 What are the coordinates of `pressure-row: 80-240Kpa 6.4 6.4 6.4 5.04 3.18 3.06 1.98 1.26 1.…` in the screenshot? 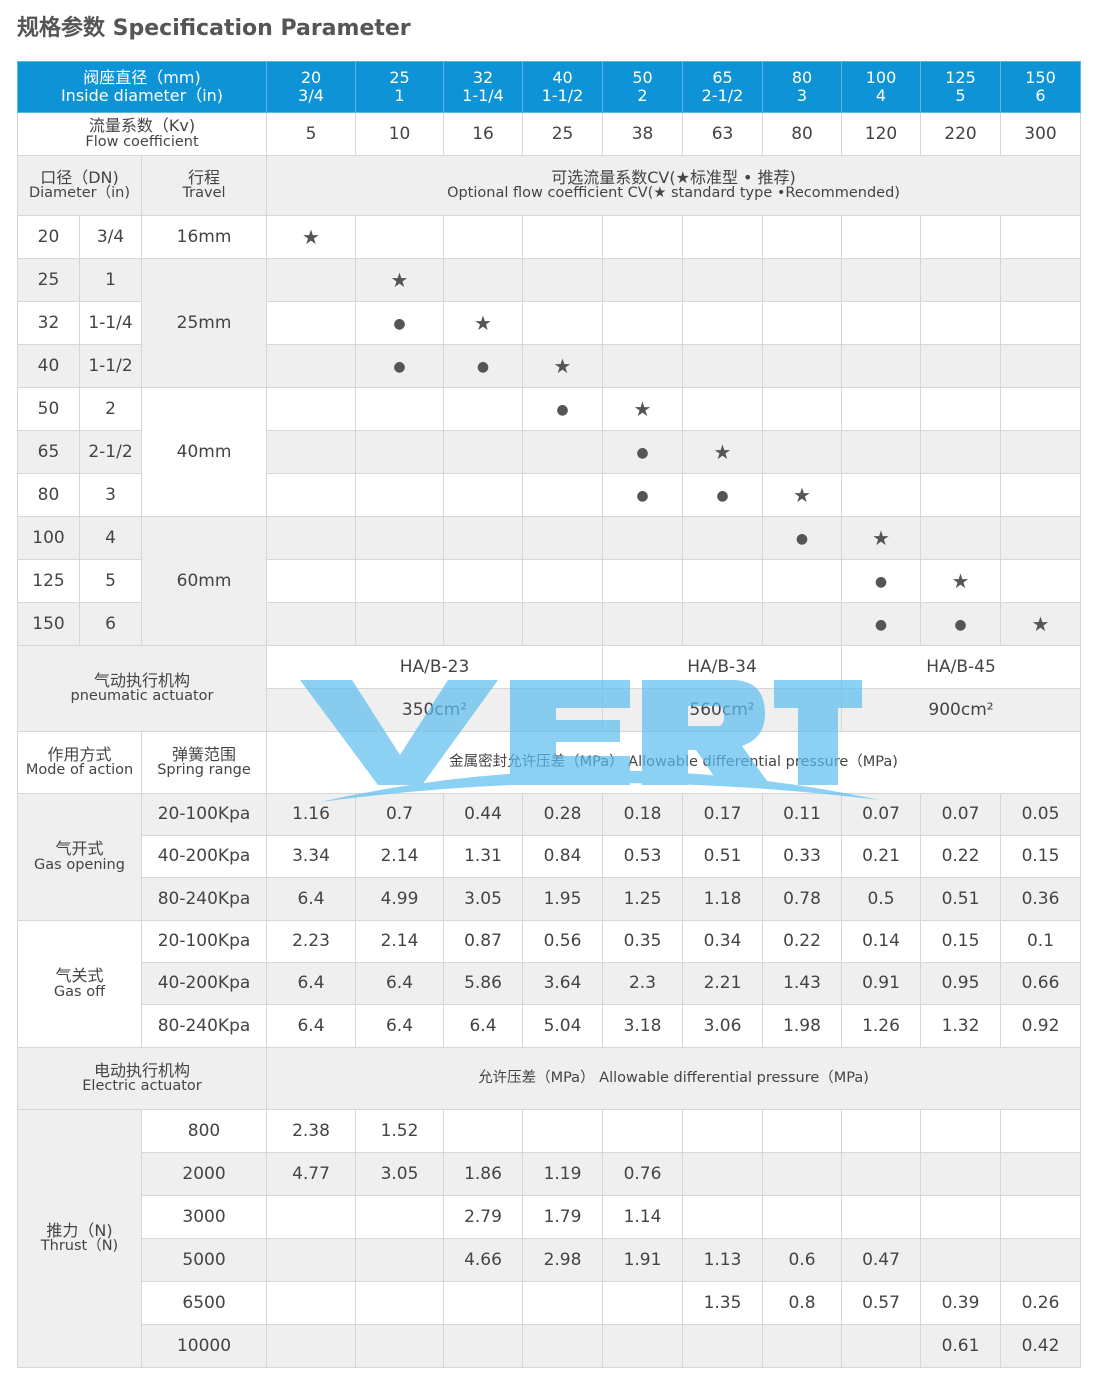 It's located at (550, 1026).